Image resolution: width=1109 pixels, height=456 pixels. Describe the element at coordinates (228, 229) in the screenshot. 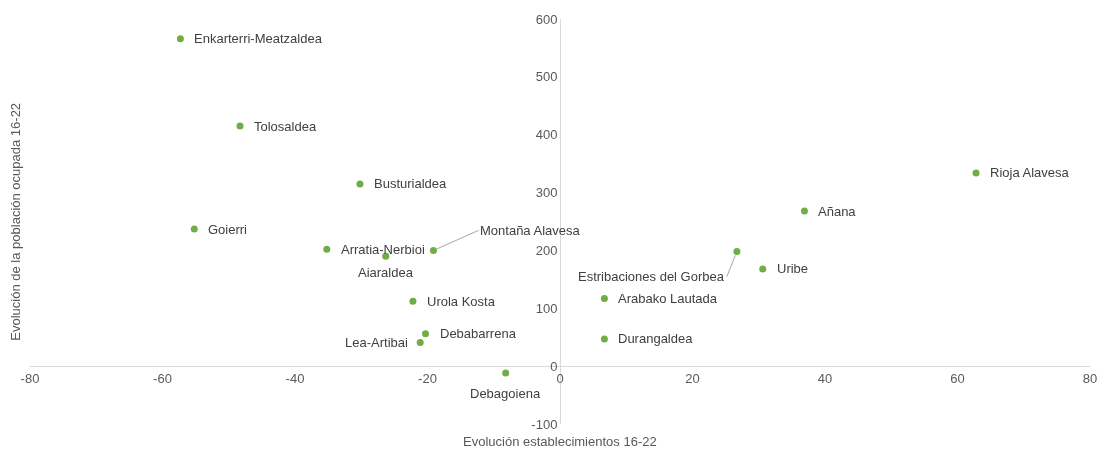

I see `annotation: Goierri` at that location.